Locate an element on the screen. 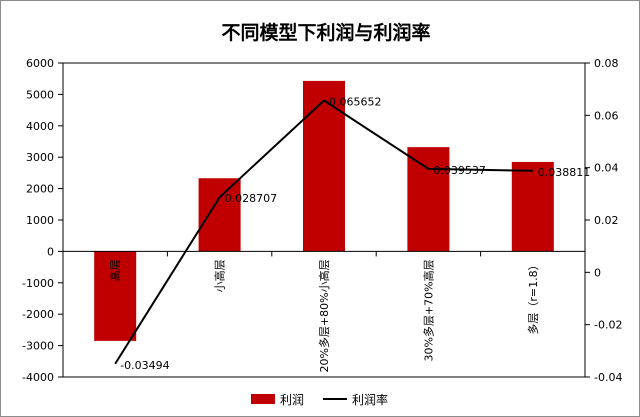 The width and height of the screenshot is (640, 417). right-tick-label: 0.04 is located at coordinates (606, 168).